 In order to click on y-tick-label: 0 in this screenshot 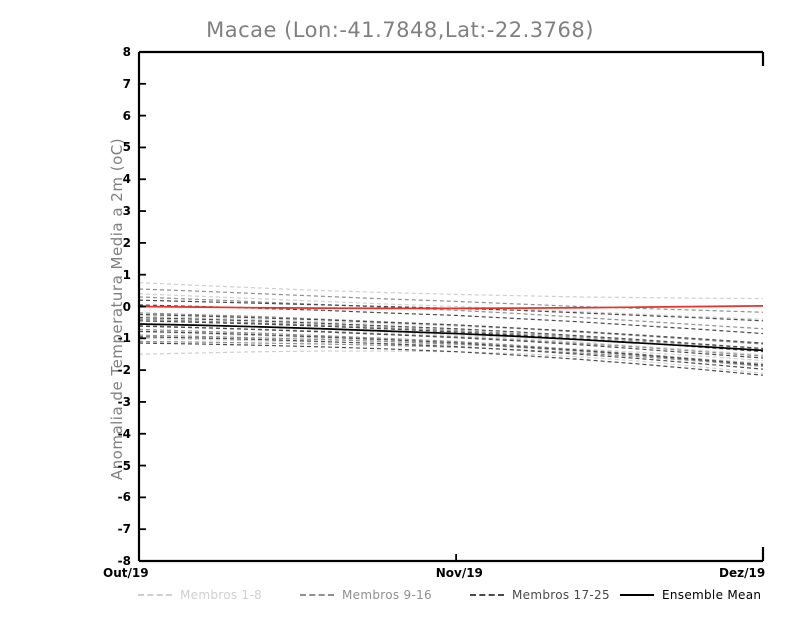, I will do `click(126, 306)`.